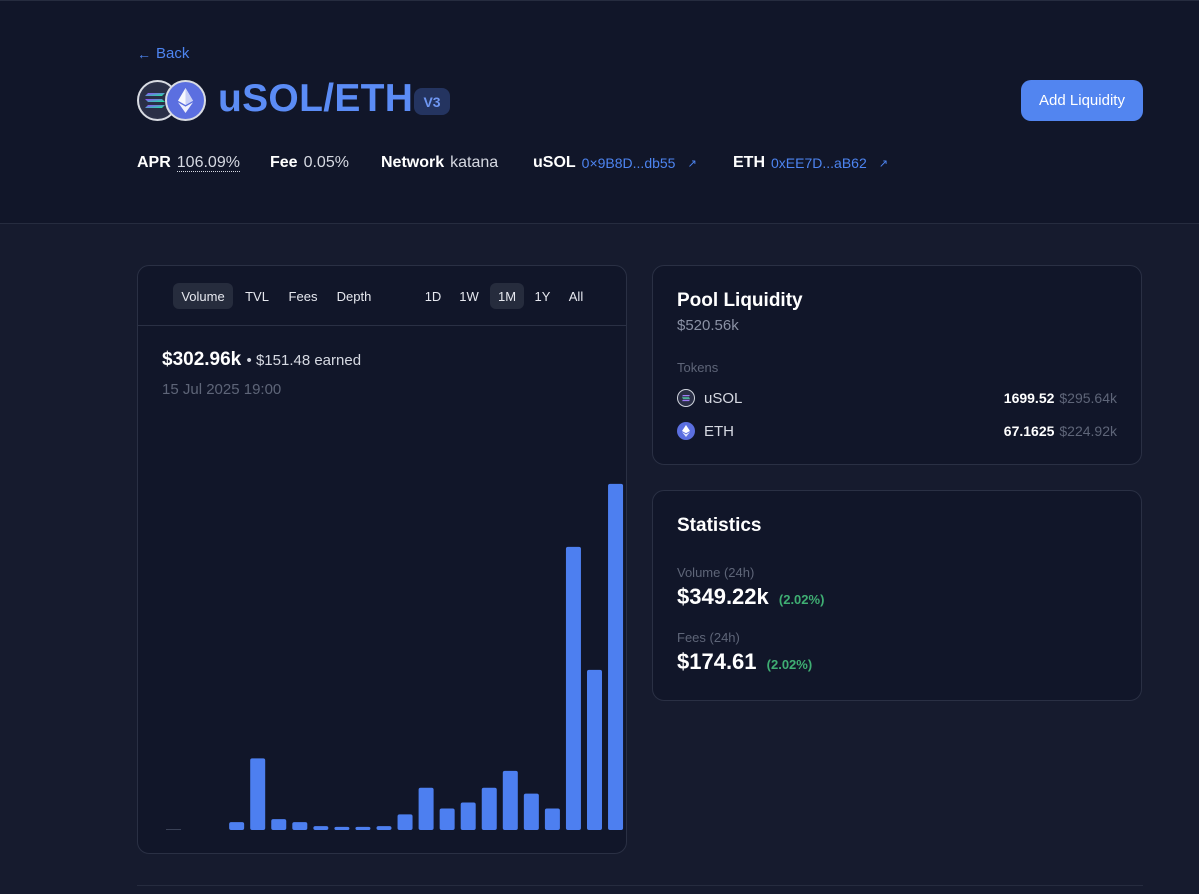 This screenshot has width=1199, height=894. Describe the element at coordinates (576, 296) in the screenshot. I see `range-all: All` at that location.